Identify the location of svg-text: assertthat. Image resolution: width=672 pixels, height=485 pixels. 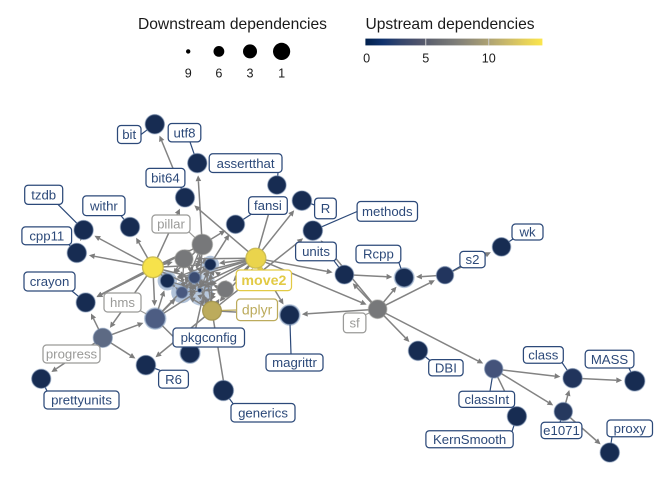
(246, 163).